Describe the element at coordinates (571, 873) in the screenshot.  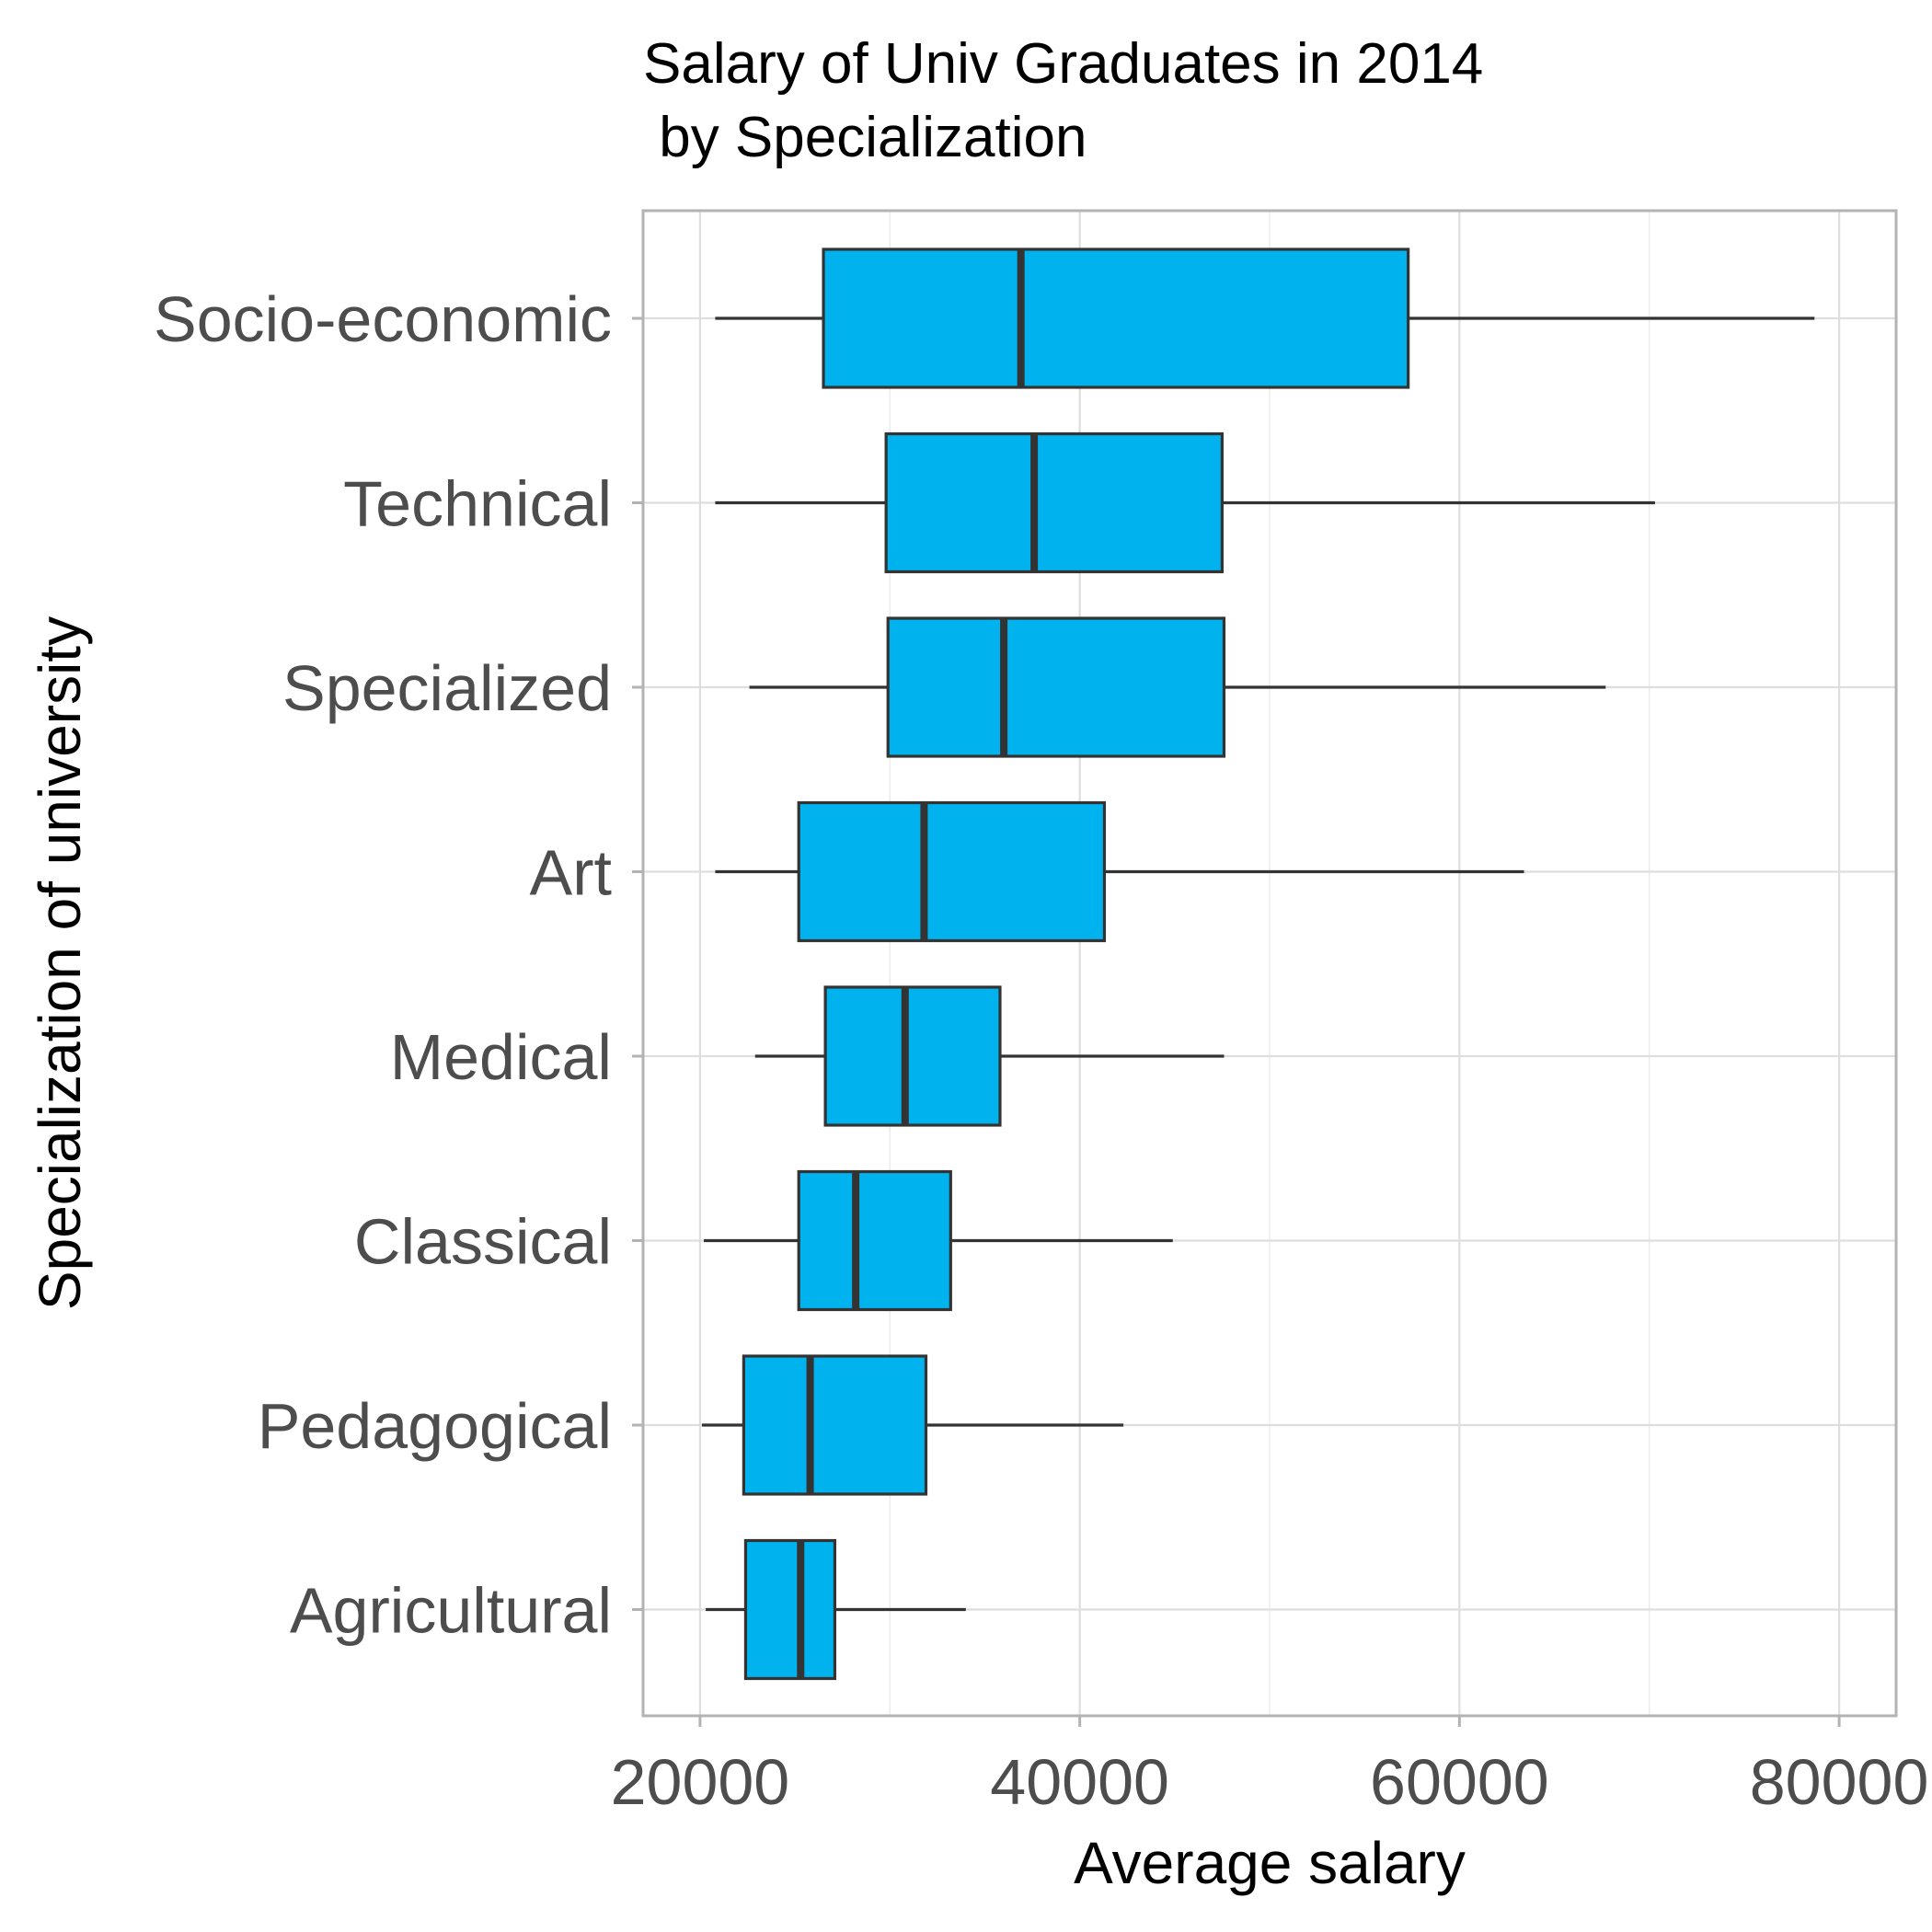
I see `category-label: Art` at that location.